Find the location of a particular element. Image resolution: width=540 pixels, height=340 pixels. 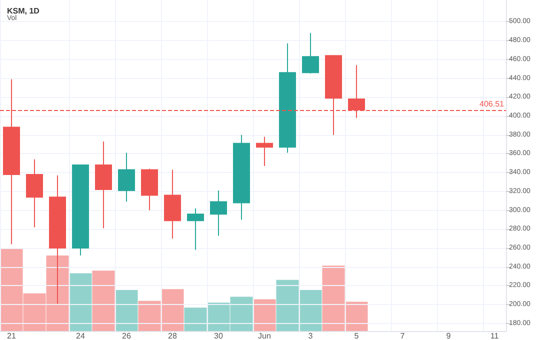

x-tick-label: Jun is located at coordinates (264, 336).